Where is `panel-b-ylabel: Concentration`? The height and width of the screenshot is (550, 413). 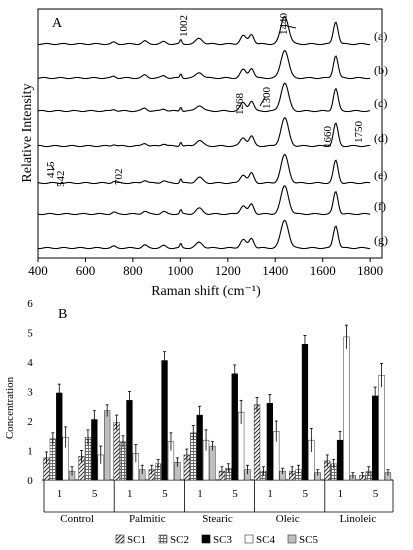
panel-b-ylabel: Concentration is located at coordinates (10, 407).